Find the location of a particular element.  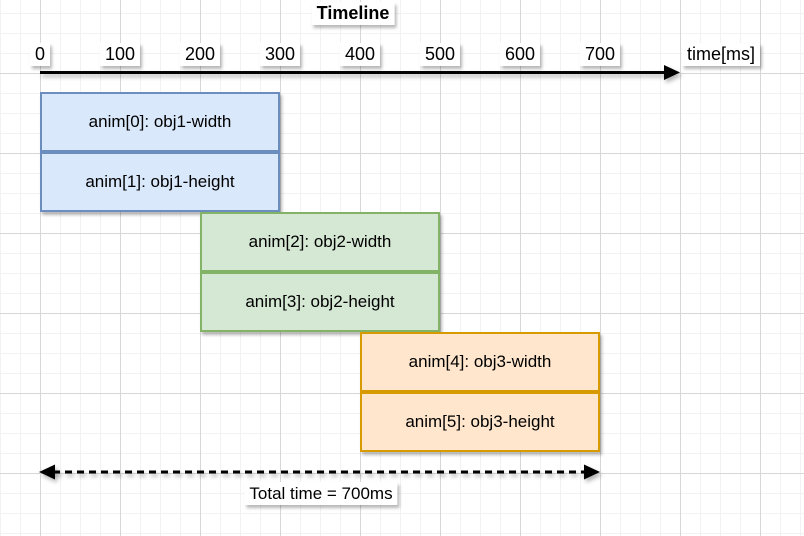

anim-bar-0: anim[0]: obj1-width is located at coordinates (160, 122).